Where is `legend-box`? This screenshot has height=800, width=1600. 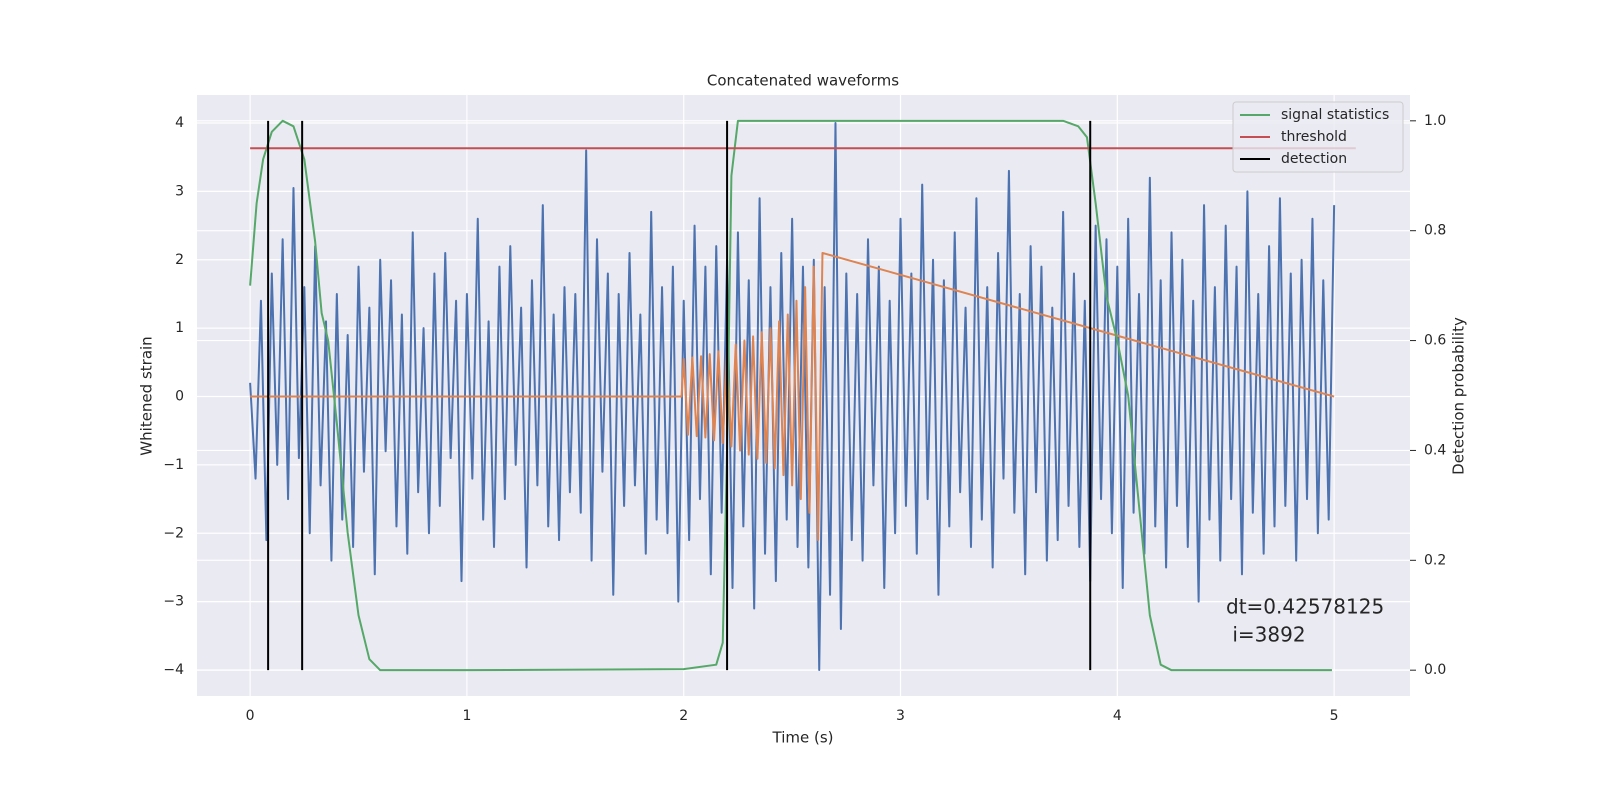 legend-box is located at coordinates (1318, 137).